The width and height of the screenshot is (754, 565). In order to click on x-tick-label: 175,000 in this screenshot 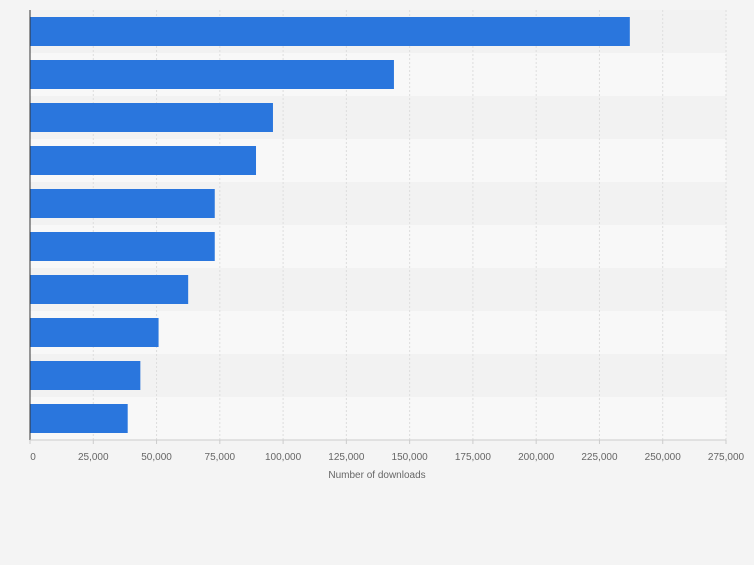, I will do `click(473, 457)`.